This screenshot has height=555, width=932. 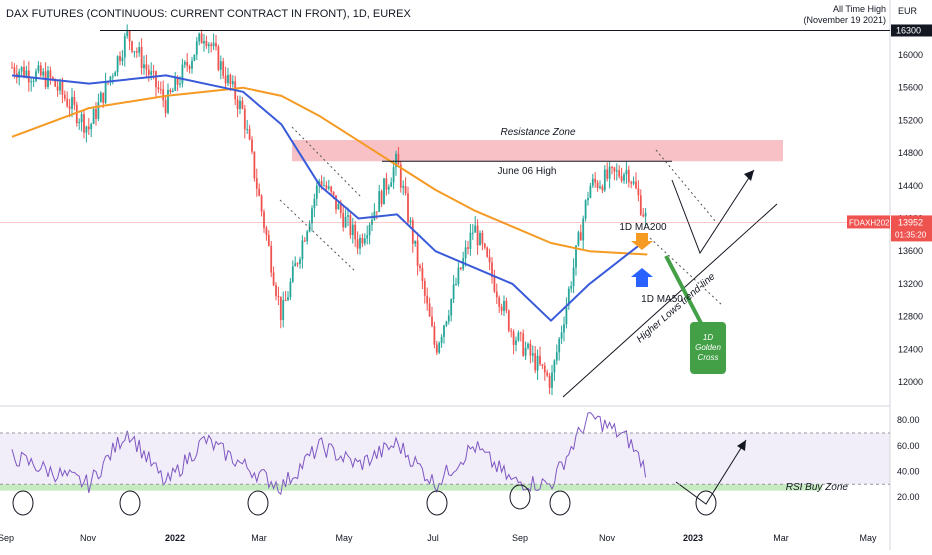 What do you see at coordinates (910, 222) in the screenshot?
I see `last-price-label: 13952` at bounding box center [910, 222].